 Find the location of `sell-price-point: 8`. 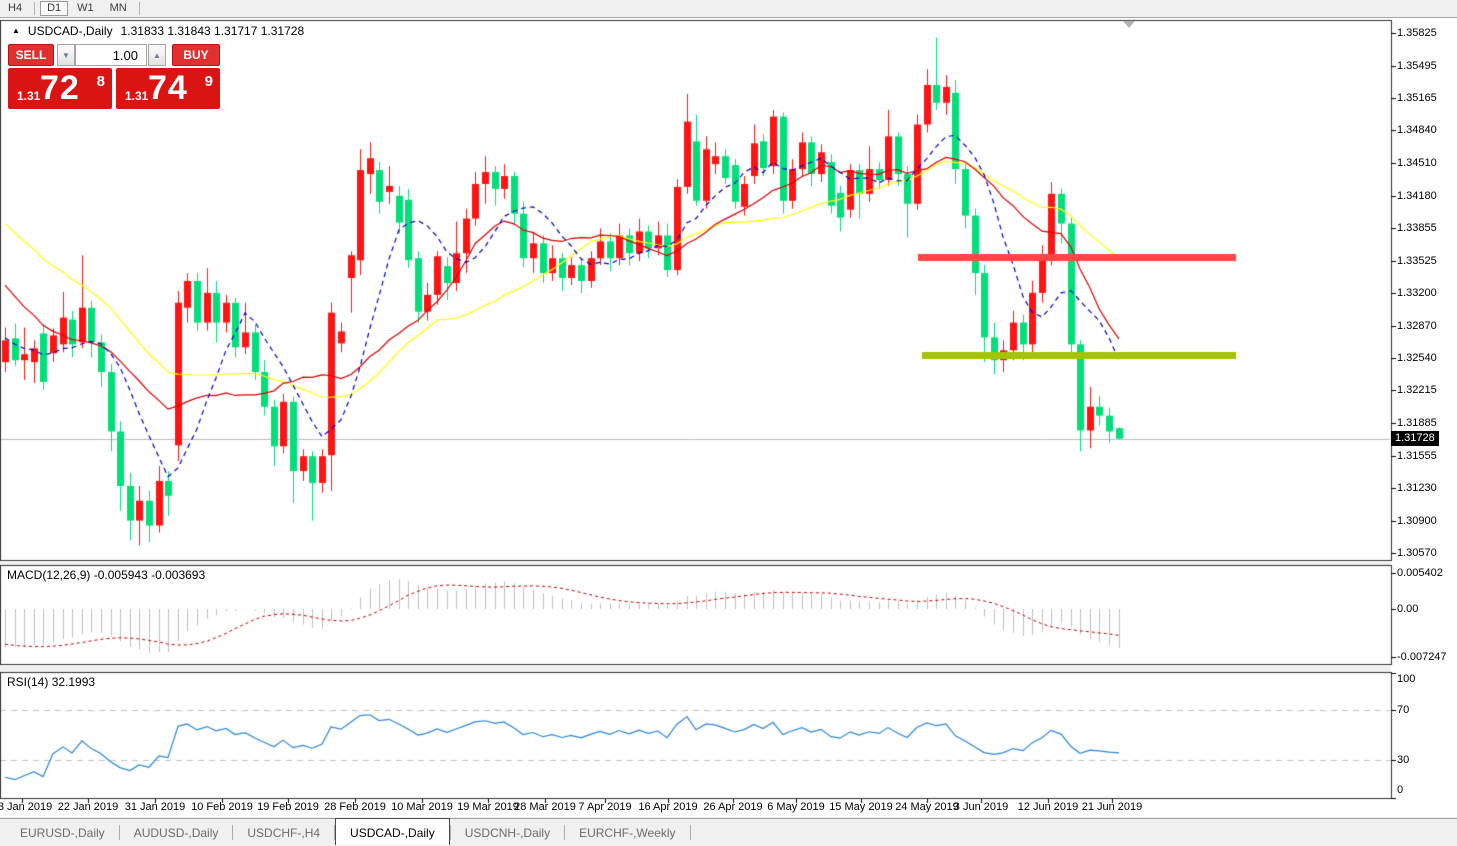

sell-price-point: 8 is located at coordinates (100, 81).